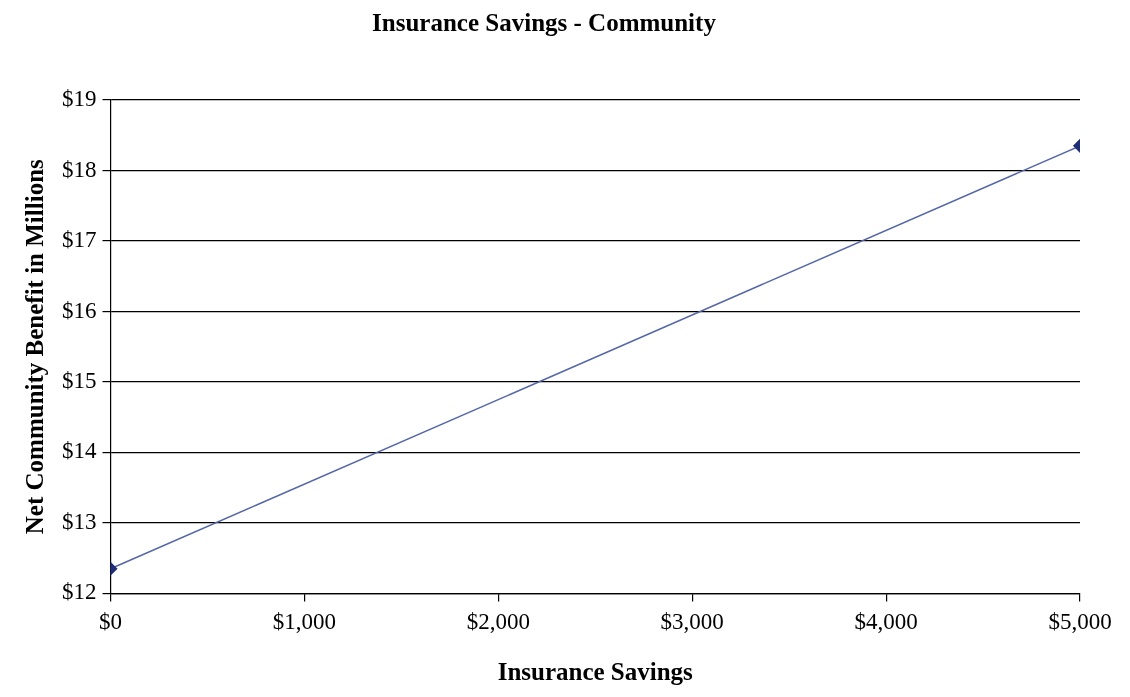 The image size is (1130, 697). I want to click on x-tick-label: $1,000, so click(304, 622).